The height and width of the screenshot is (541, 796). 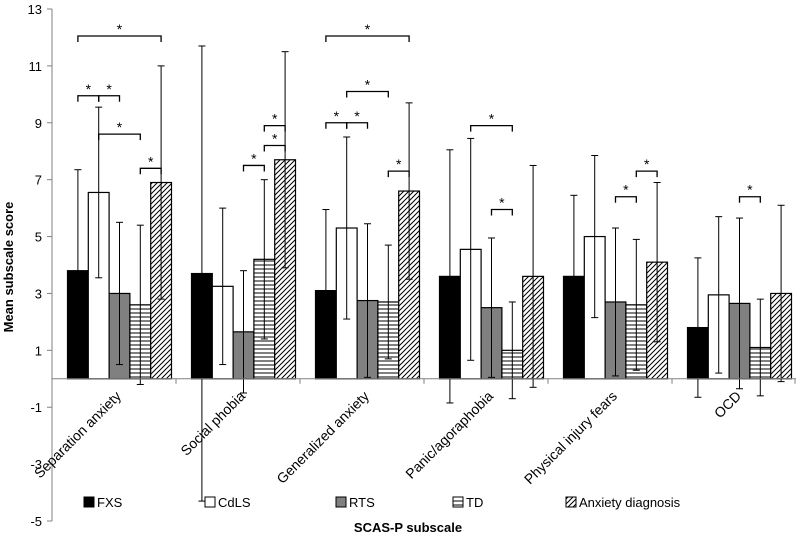 I want to click on category-label: Physical injury fears, so click(x=570, y=437).